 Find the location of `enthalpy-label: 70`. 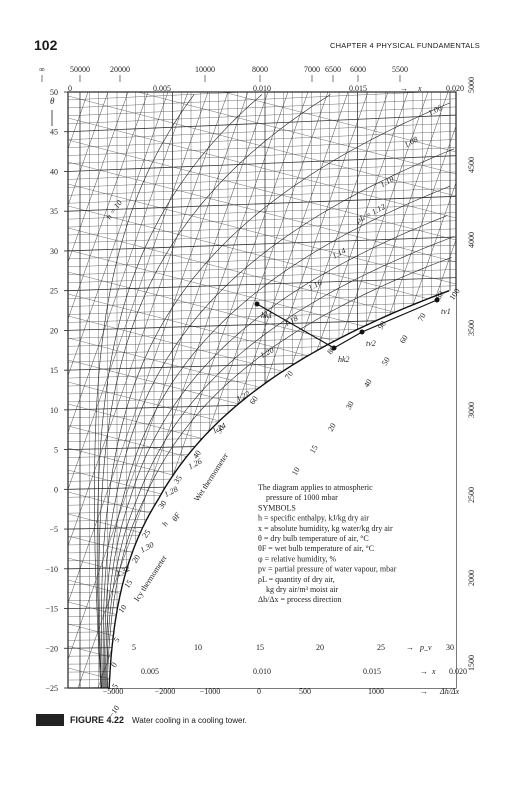

enthalpy-label: 70 is located at coordinates (289, 375).